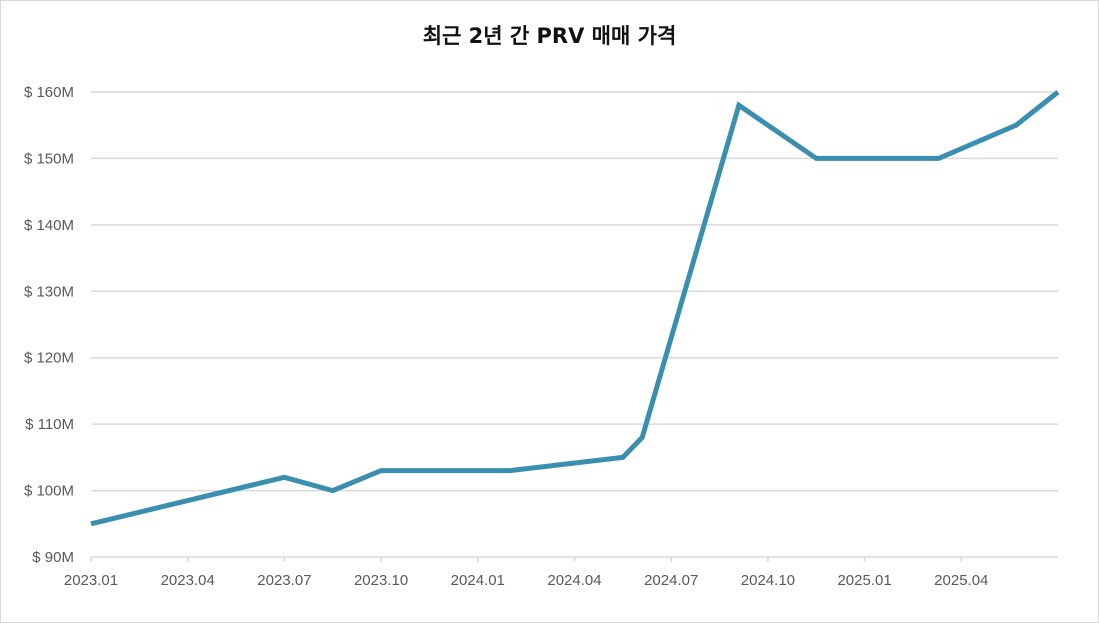 This screenshot has width=1099, height=623. Describe the element at coordinates (49, 358) in the screenshot. I see `y-tick-label: $ 120M` at that location.